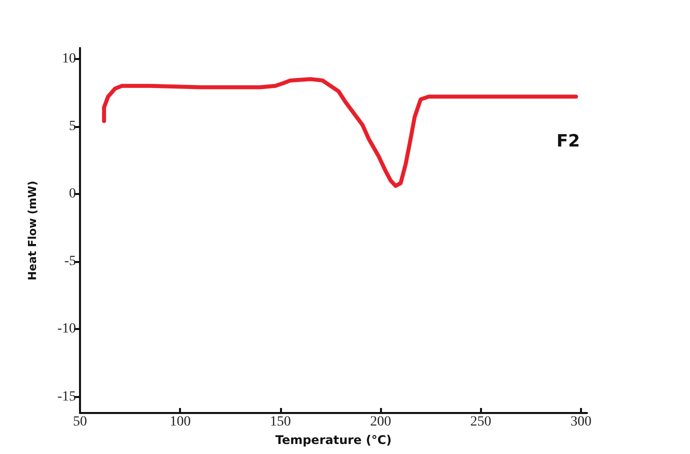 The image size is (690, 454). What do you see at coordinates (481, 422) in the screenshot?
I see `x-tick-label: 250` at bounding box center [481, 422].